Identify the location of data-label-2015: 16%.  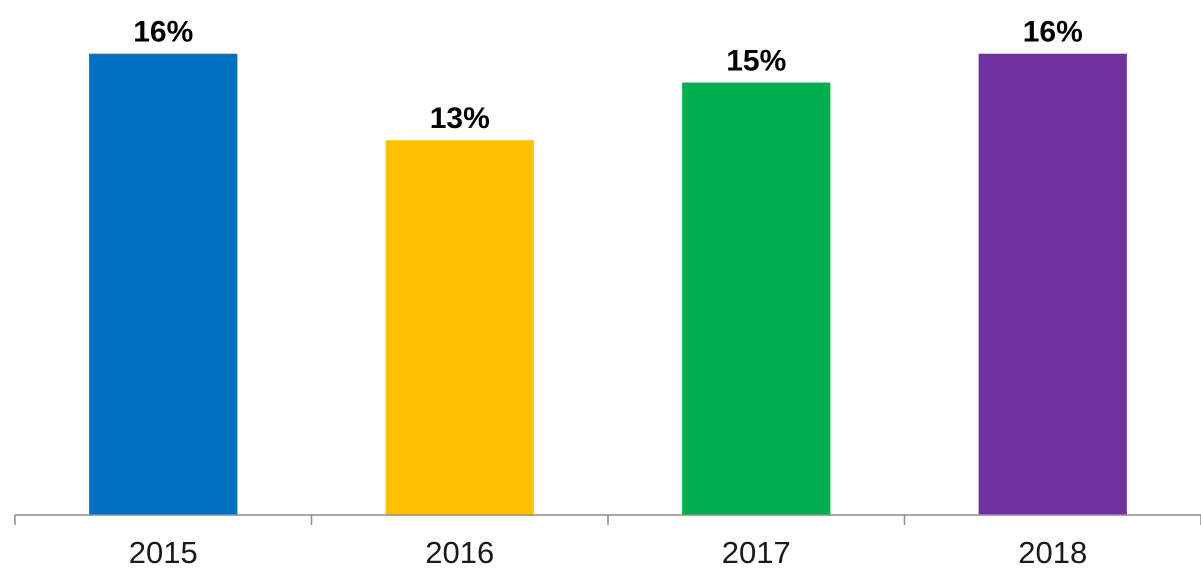
(163, 32).